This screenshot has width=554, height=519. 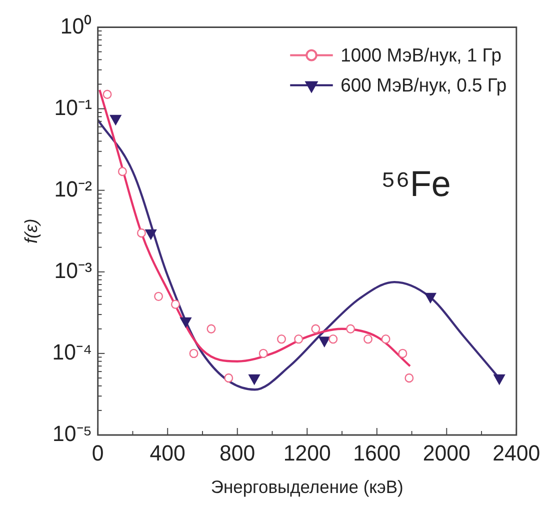 I want to click on y-tick-label: 10⁻⁴, so click(x=72, y=352).